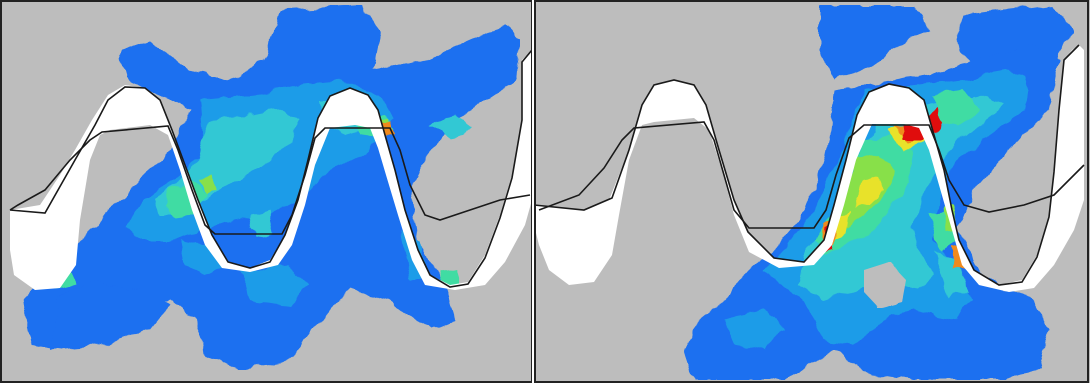 The width and height of the screenshot is (1090, 383). I want to click on panel-divider, so click(533, 191).